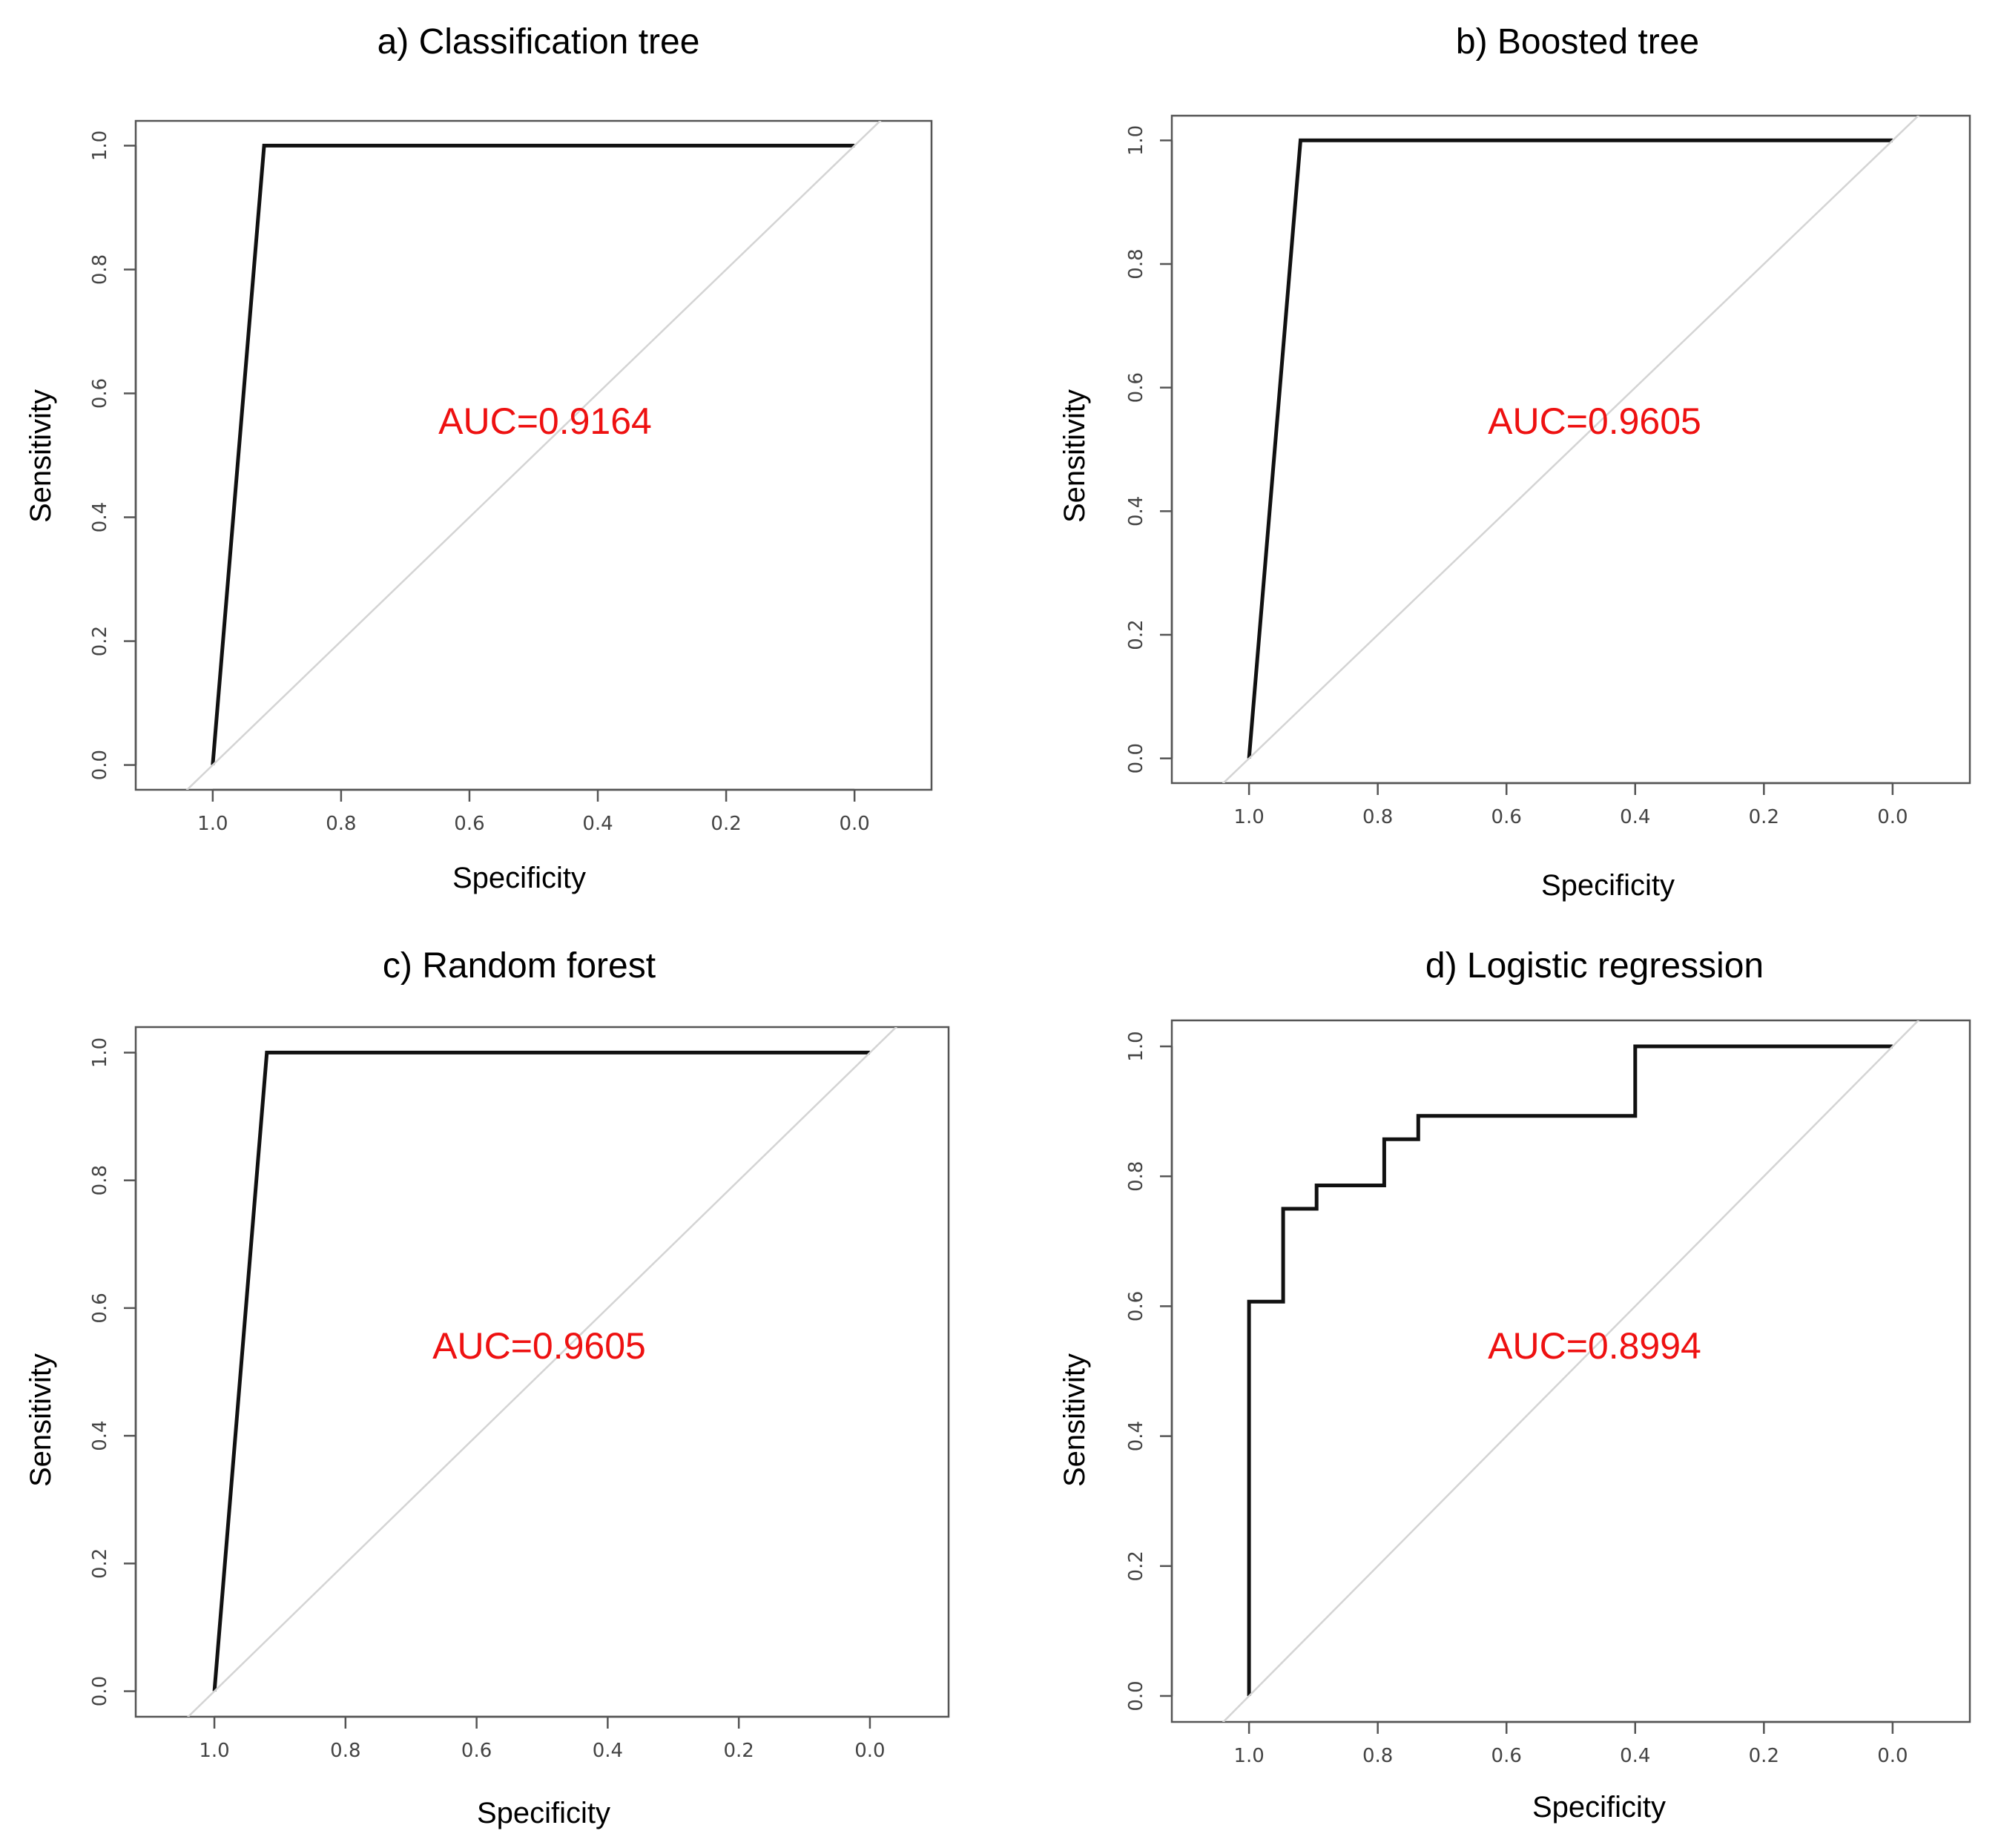  Describe the element at coordinates (519, 966) in the screenshot. I see `panel-title: c) Random forest` at that location.